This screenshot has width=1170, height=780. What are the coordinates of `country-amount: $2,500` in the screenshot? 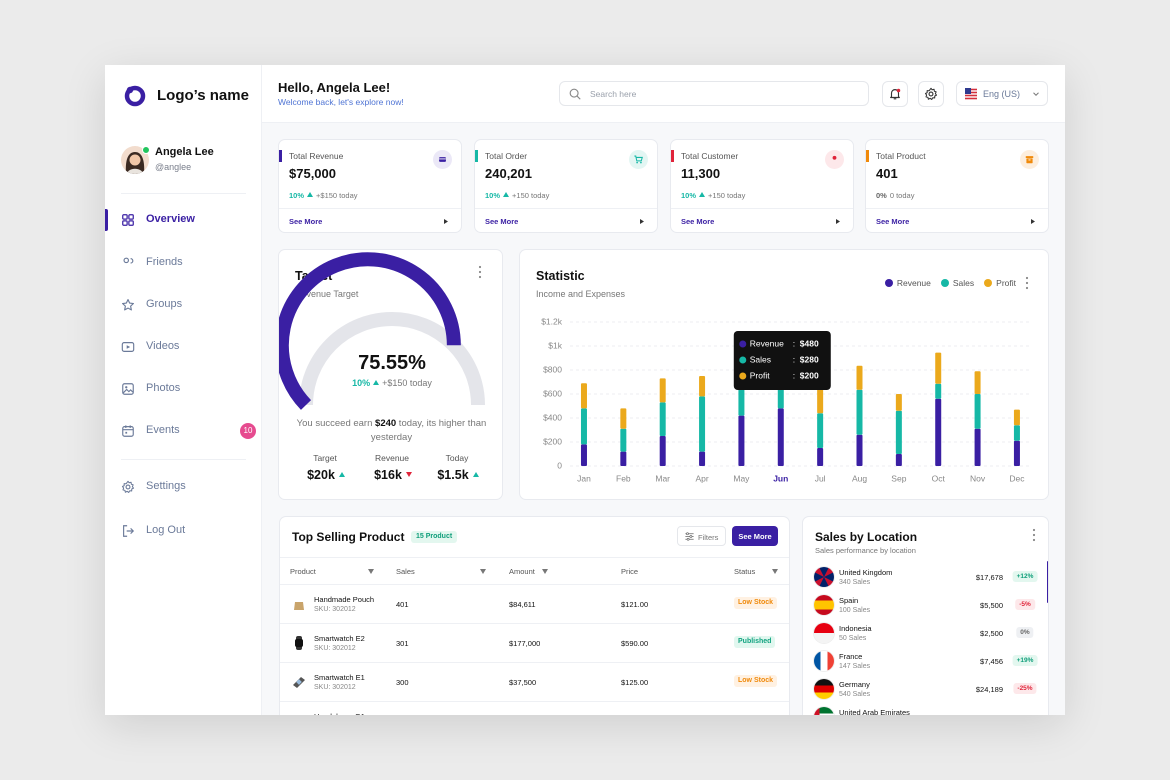 It's located at (991, 633).